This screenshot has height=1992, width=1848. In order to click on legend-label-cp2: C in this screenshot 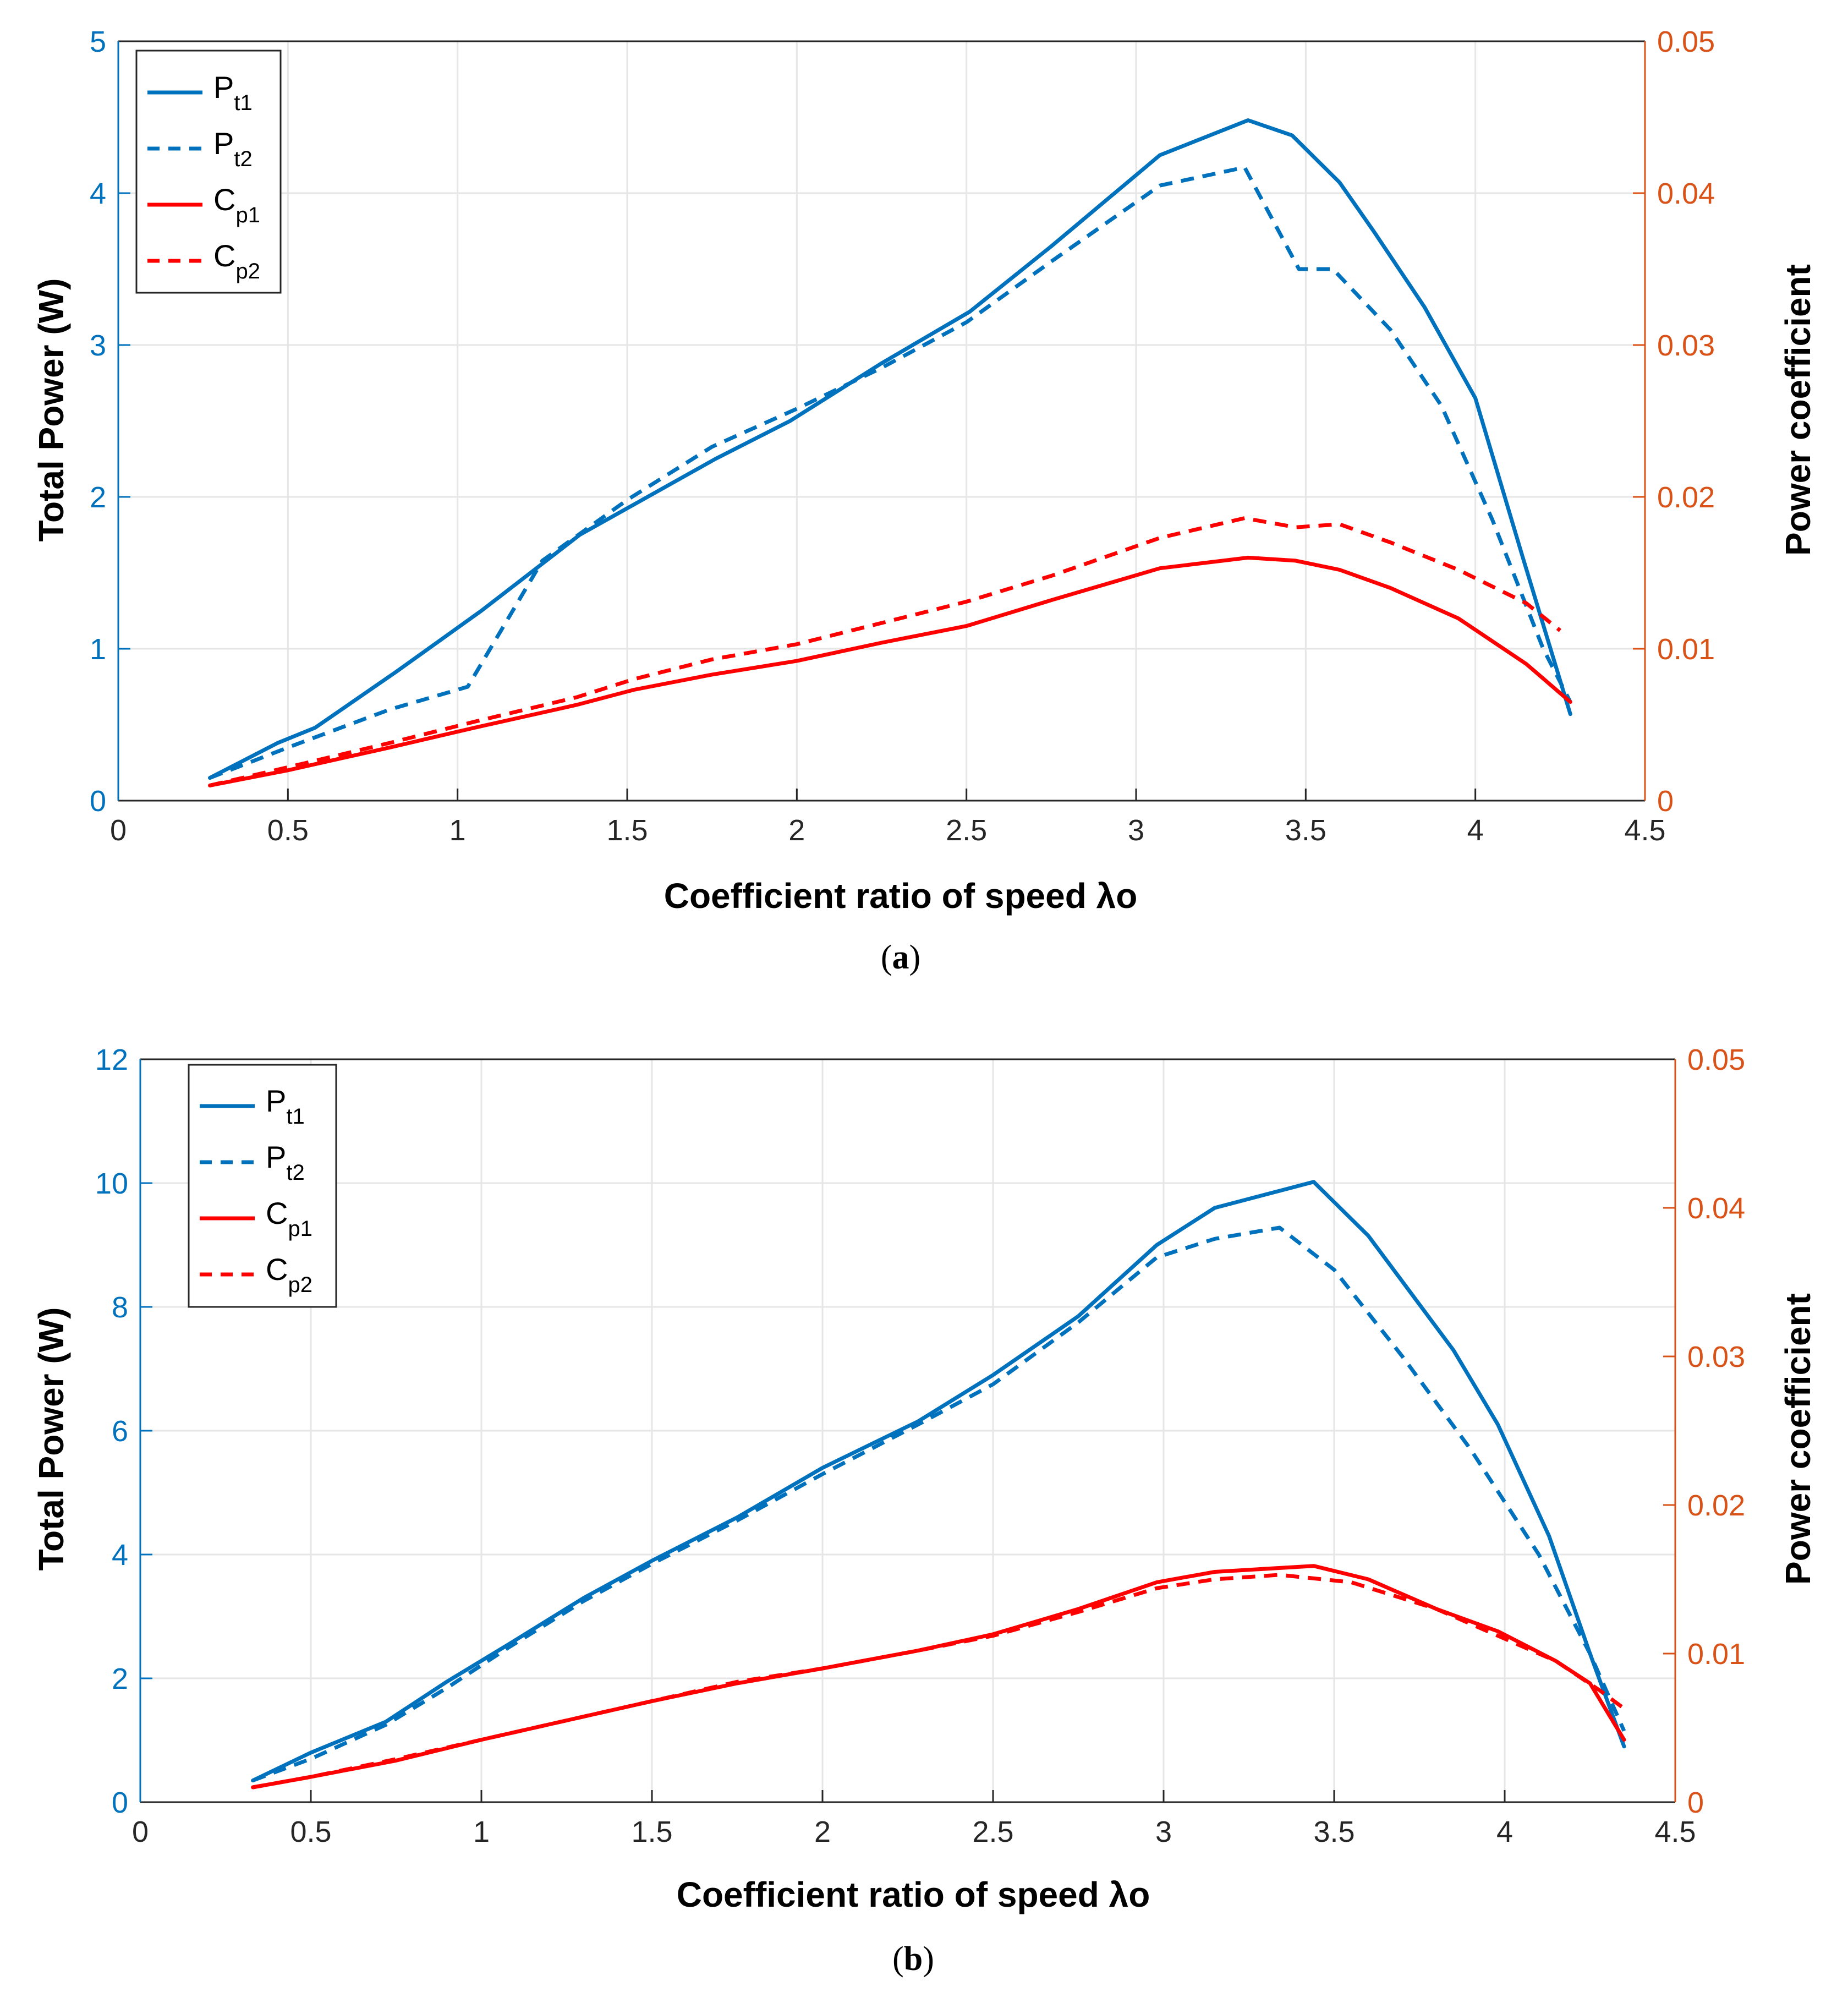, I will do `click(224, 255)`.